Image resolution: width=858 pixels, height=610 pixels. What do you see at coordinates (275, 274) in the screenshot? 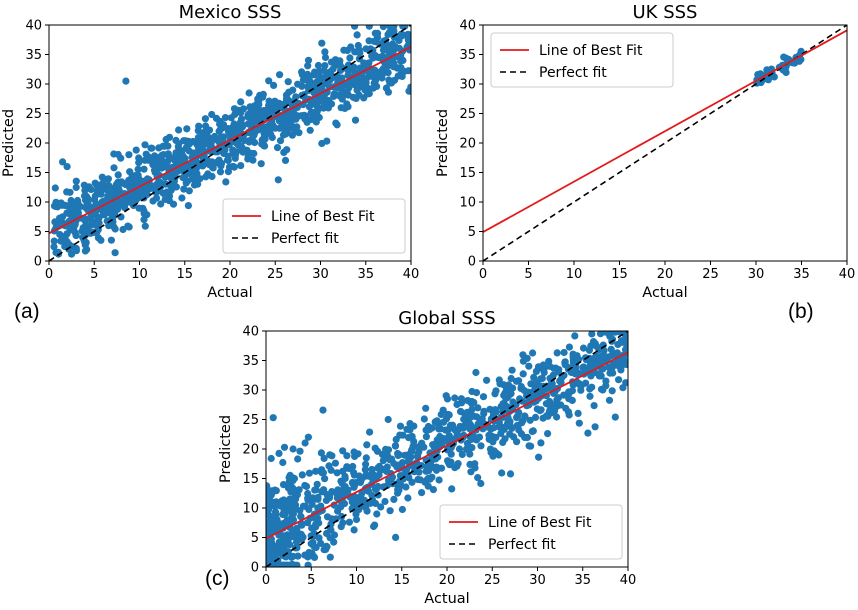
I see `x-tick-label: 25` at bounding box center [275, 274].